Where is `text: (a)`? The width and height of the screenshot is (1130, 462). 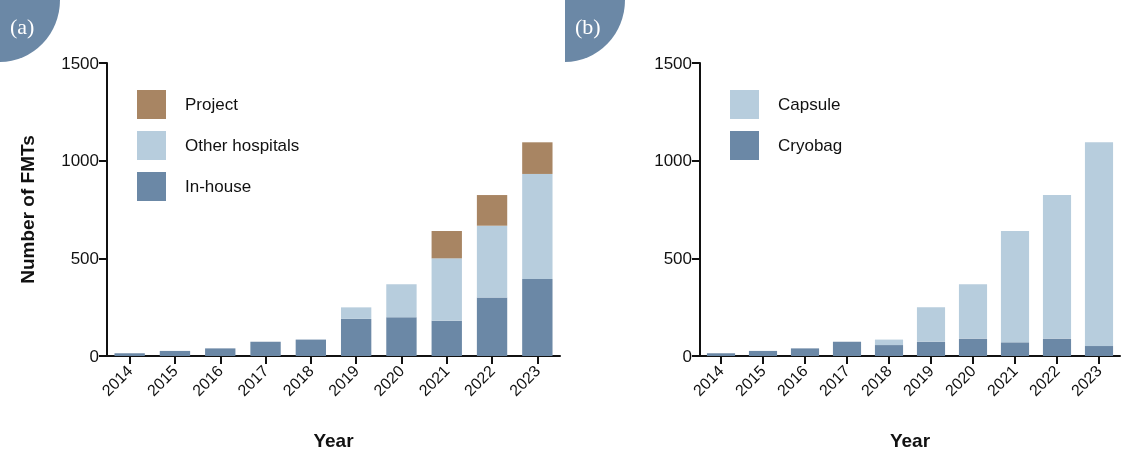
text: (a) is located at coordinates (22, 27).